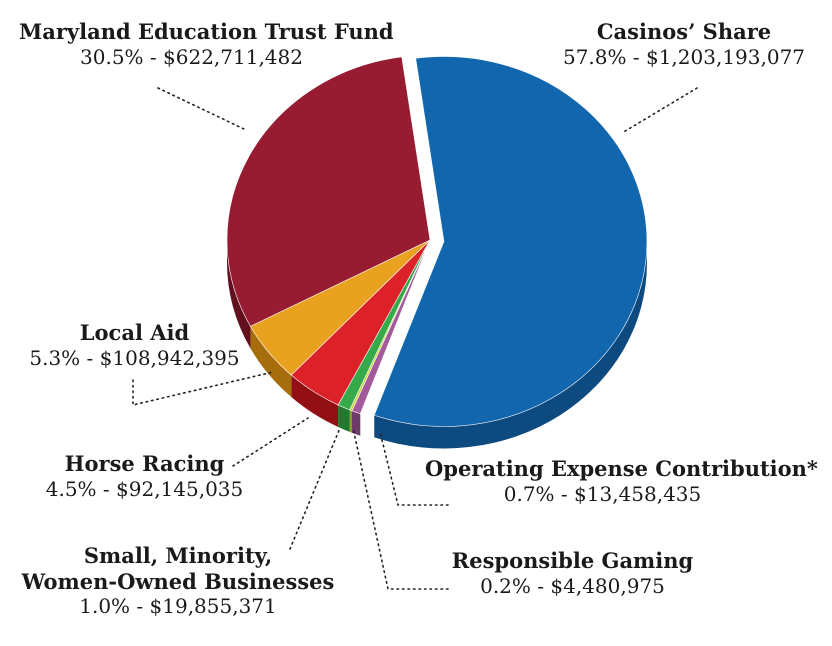 This screenshot has height=646, width=832. Describe the element at coordinates (684, 56) in the screenshot. I see `label-casinos-value: 57.8% - $1,203,193,077` at that location.